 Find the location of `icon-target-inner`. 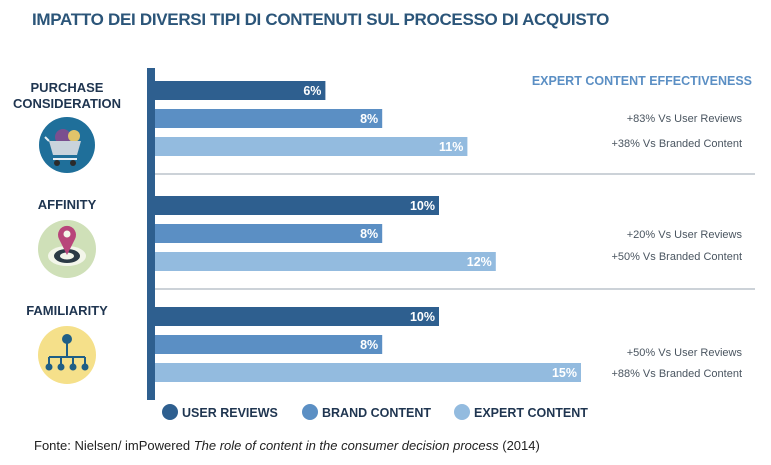

icon-target-inner is located at coordinates (67, 256).